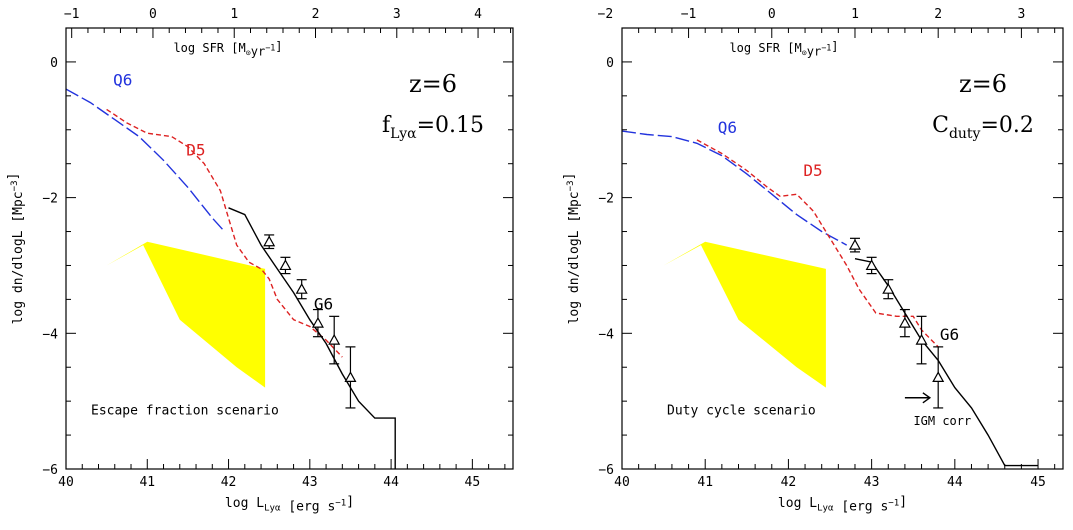 This screenshot has height=530, width=1073. I want to click on top-tick-label: −1, so click(689, 14).